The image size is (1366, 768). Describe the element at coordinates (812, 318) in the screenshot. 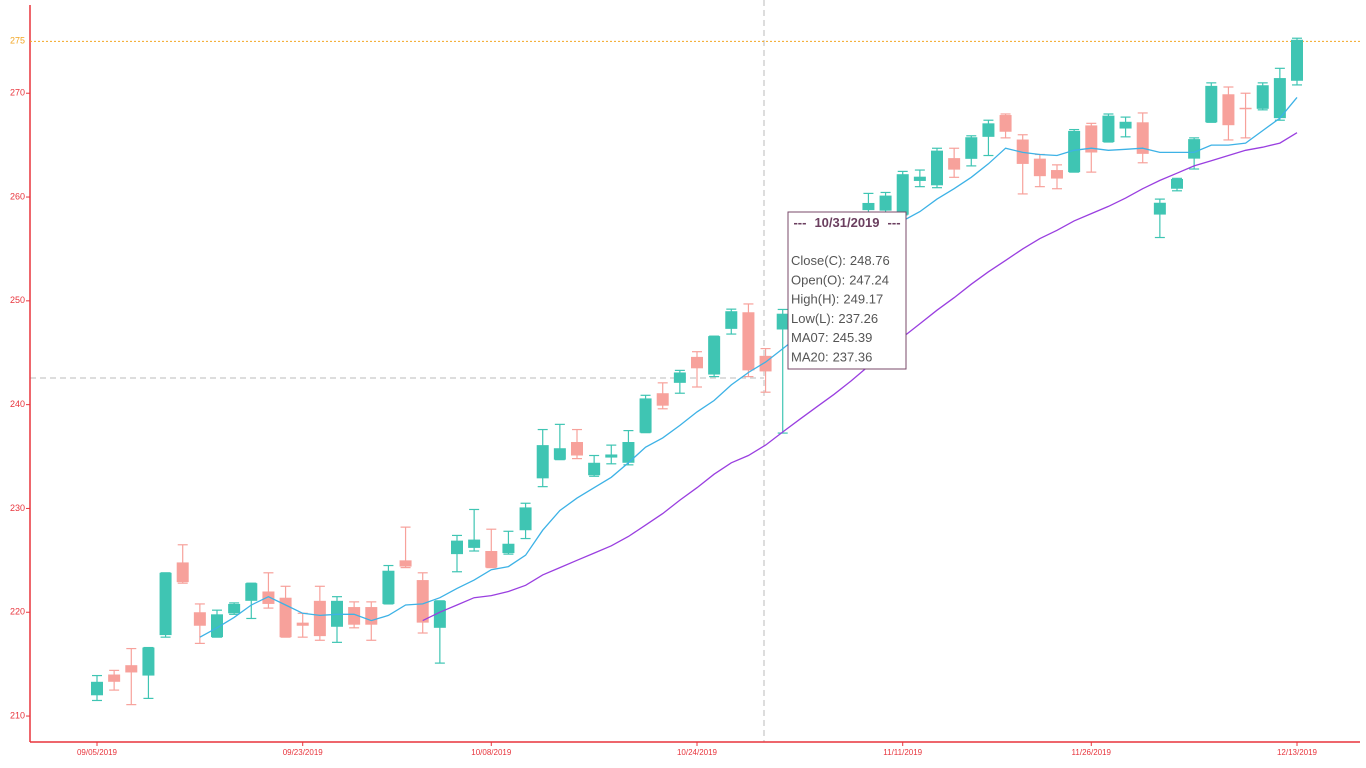

I see `tooltip-label: Low(L):` at that location.